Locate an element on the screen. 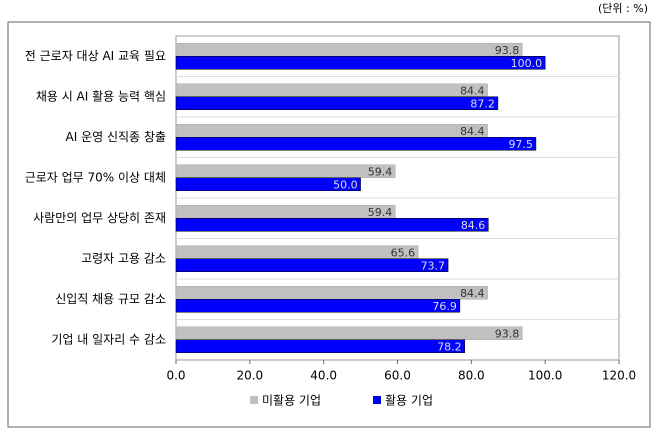 The width and height of the screenshot is (657, 440). value-label: 78.2 is located at coordinates (449, 346).